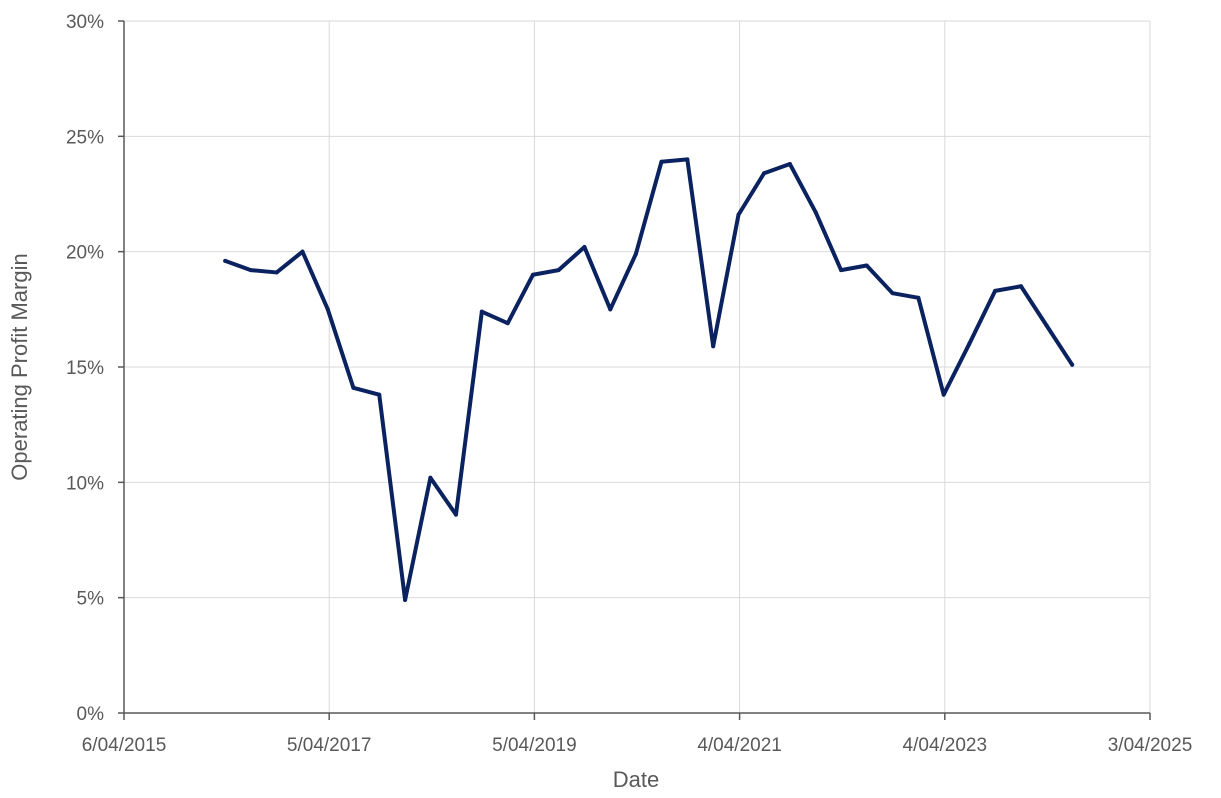 Image resolution: width=1221 pixels, height=798 pixels. What do you see at coordinates (124, 745) in the screenshot?
I see `x-tick-label: 6/04/2015` at bounding box center [124, 745].